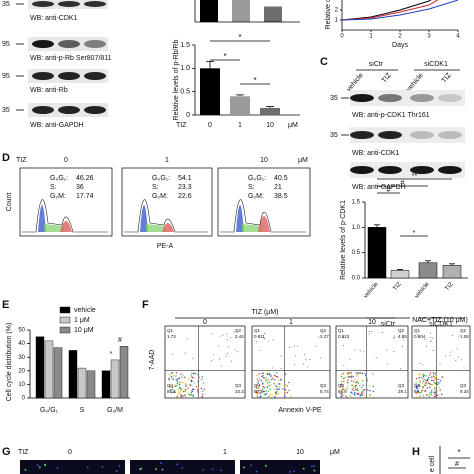 This screenshot has width=474, height=474. Describe the element at coordinates (240, 125) in the screenshot. I see `x-tick-label: 1` at that location.